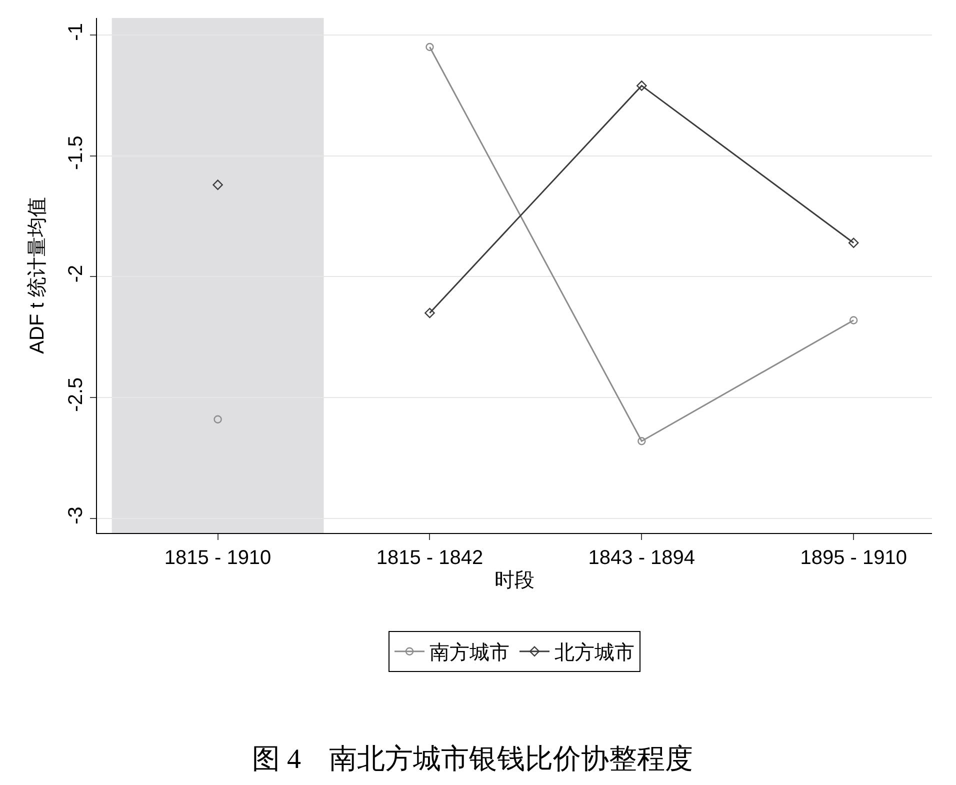 The height and width of the screenshot is (785, 956). I want to click on y-axis-title: ADF t 统计量均值, so click(37, 275).